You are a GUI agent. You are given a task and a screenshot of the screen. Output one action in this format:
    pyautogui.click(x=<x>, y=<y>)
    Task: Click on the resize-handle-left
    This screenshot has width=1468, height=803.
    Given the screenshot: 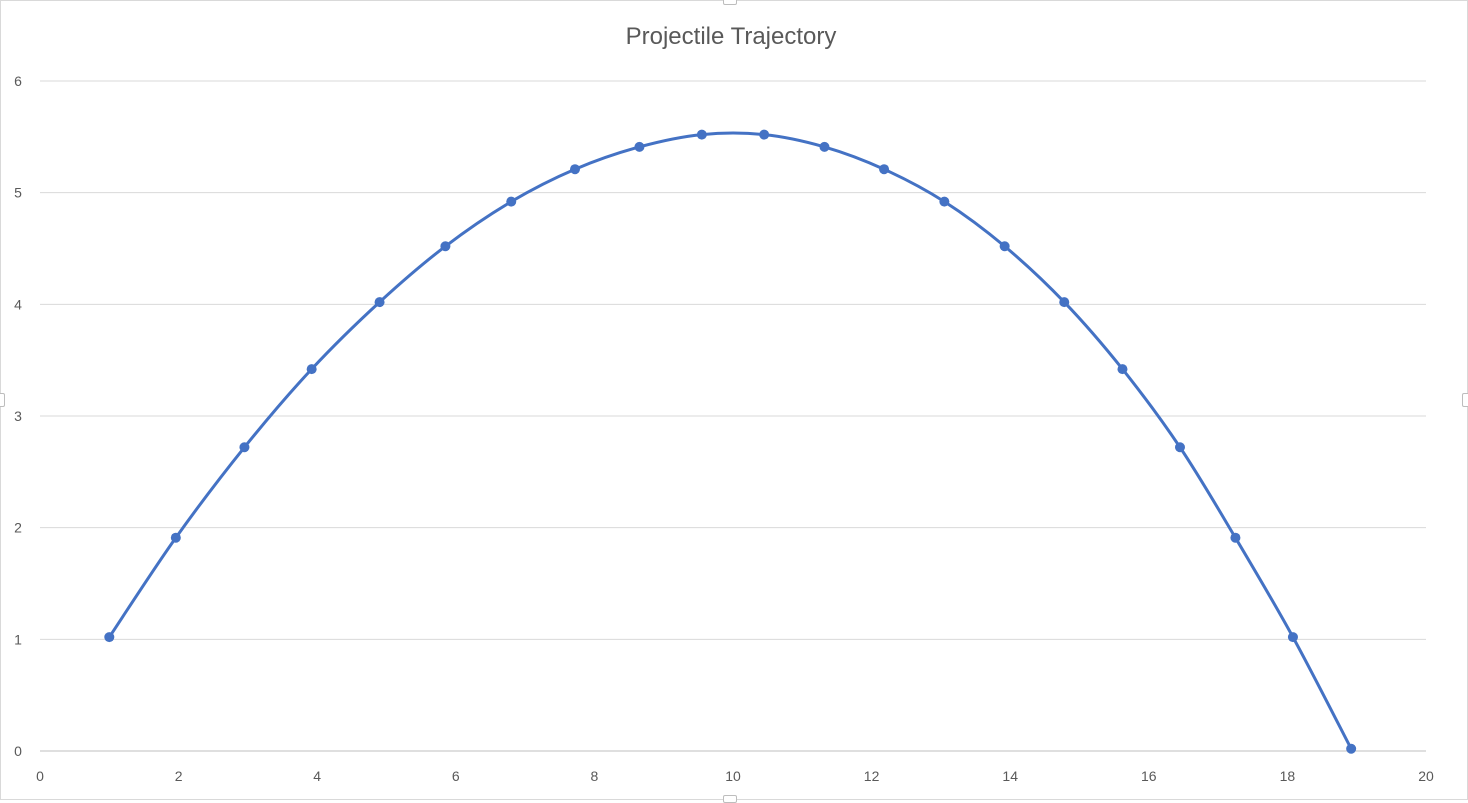 What is the action you would take?
    pyautogui.click(x=2, y=400)
    